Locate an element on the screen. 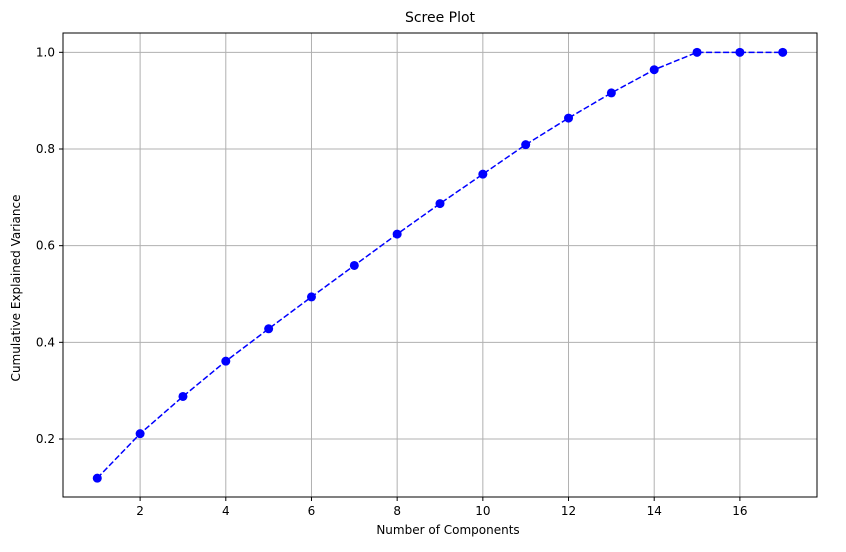 The image size is (846, 552). y-tick-label: 0.6 is located at coordinates (45, 246).